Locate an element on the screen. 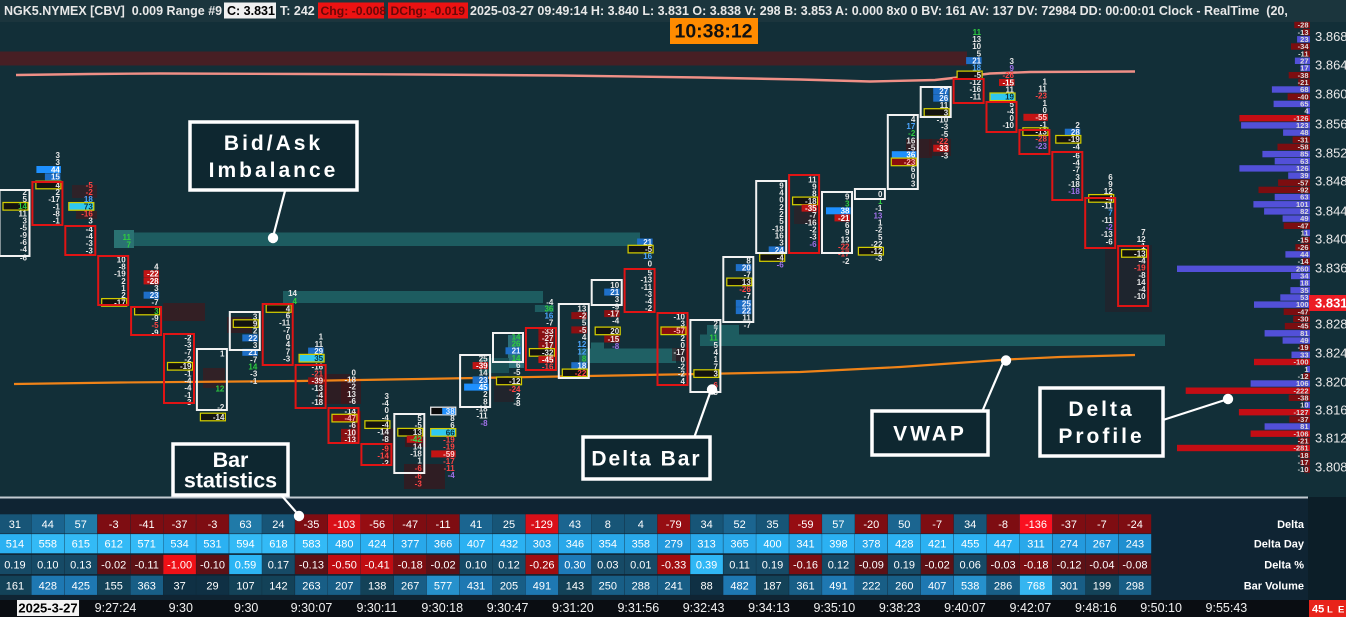 This screenshot has width=1346, height=617. svg-text: -35 is located at coordinates (811, 208).